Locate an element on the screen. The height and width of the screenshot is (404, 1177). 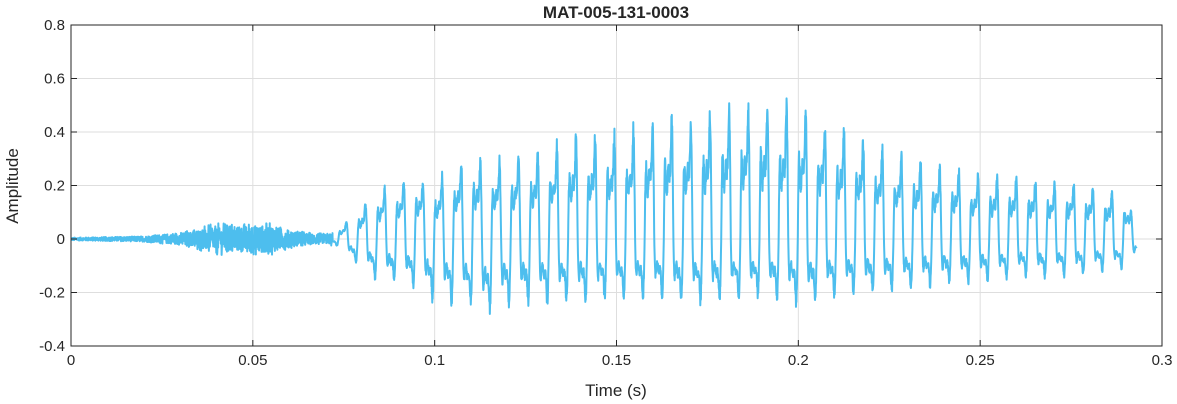
y-tick-label: 0.4 is located at coordinates (54, 132).